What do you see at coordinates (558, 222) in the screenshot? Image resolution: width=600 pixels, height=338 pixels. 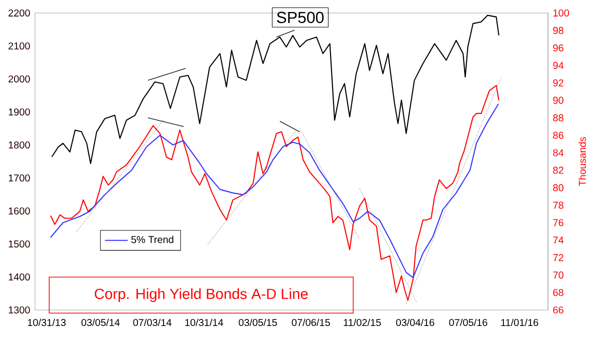 I see `y2-tick-label: 76` at bounding box center [558, 222].